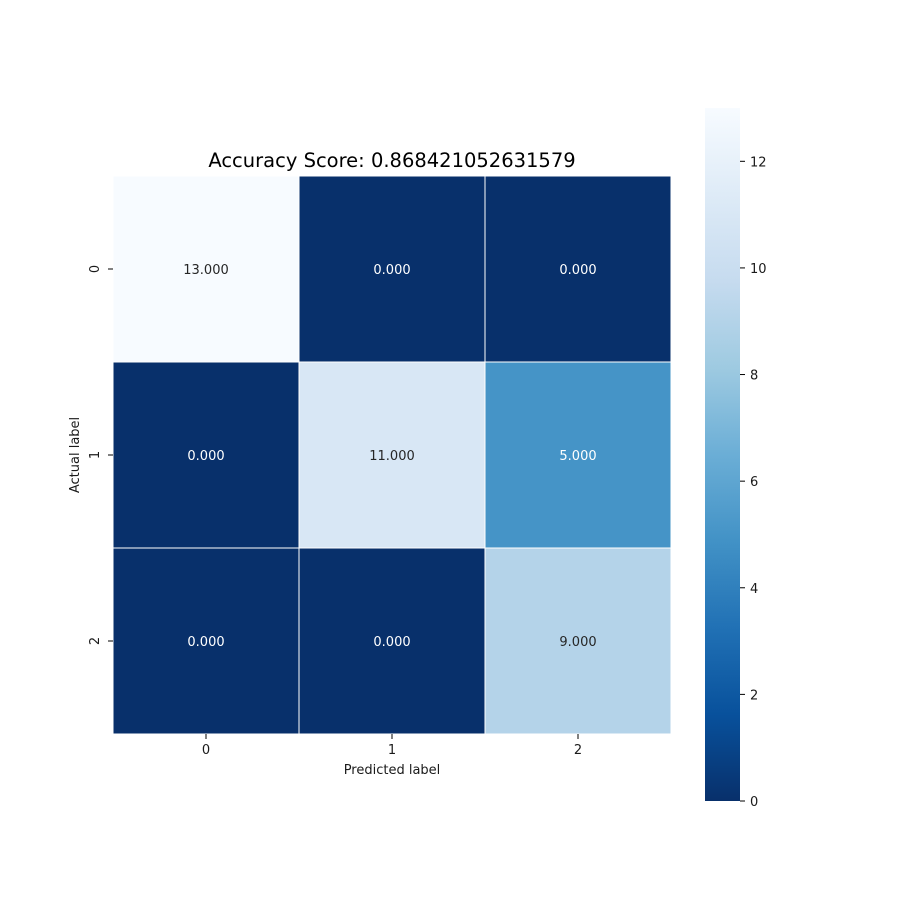 The image size is (900, 900). I want to click on colorbar-tick-label: 12, so click(758, 162).